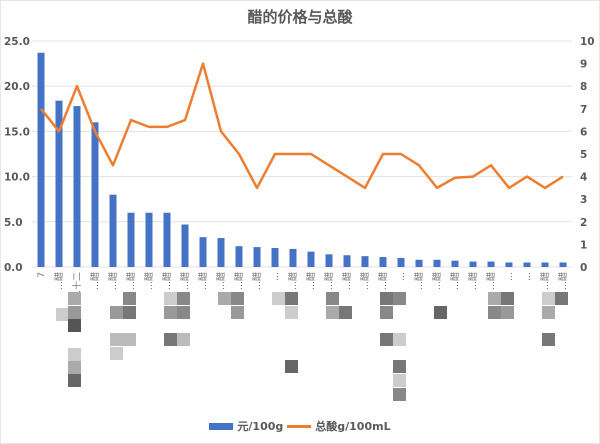  I want to click on chart-legend: 元/100g 总酸g/100mL, so click(300, 426).